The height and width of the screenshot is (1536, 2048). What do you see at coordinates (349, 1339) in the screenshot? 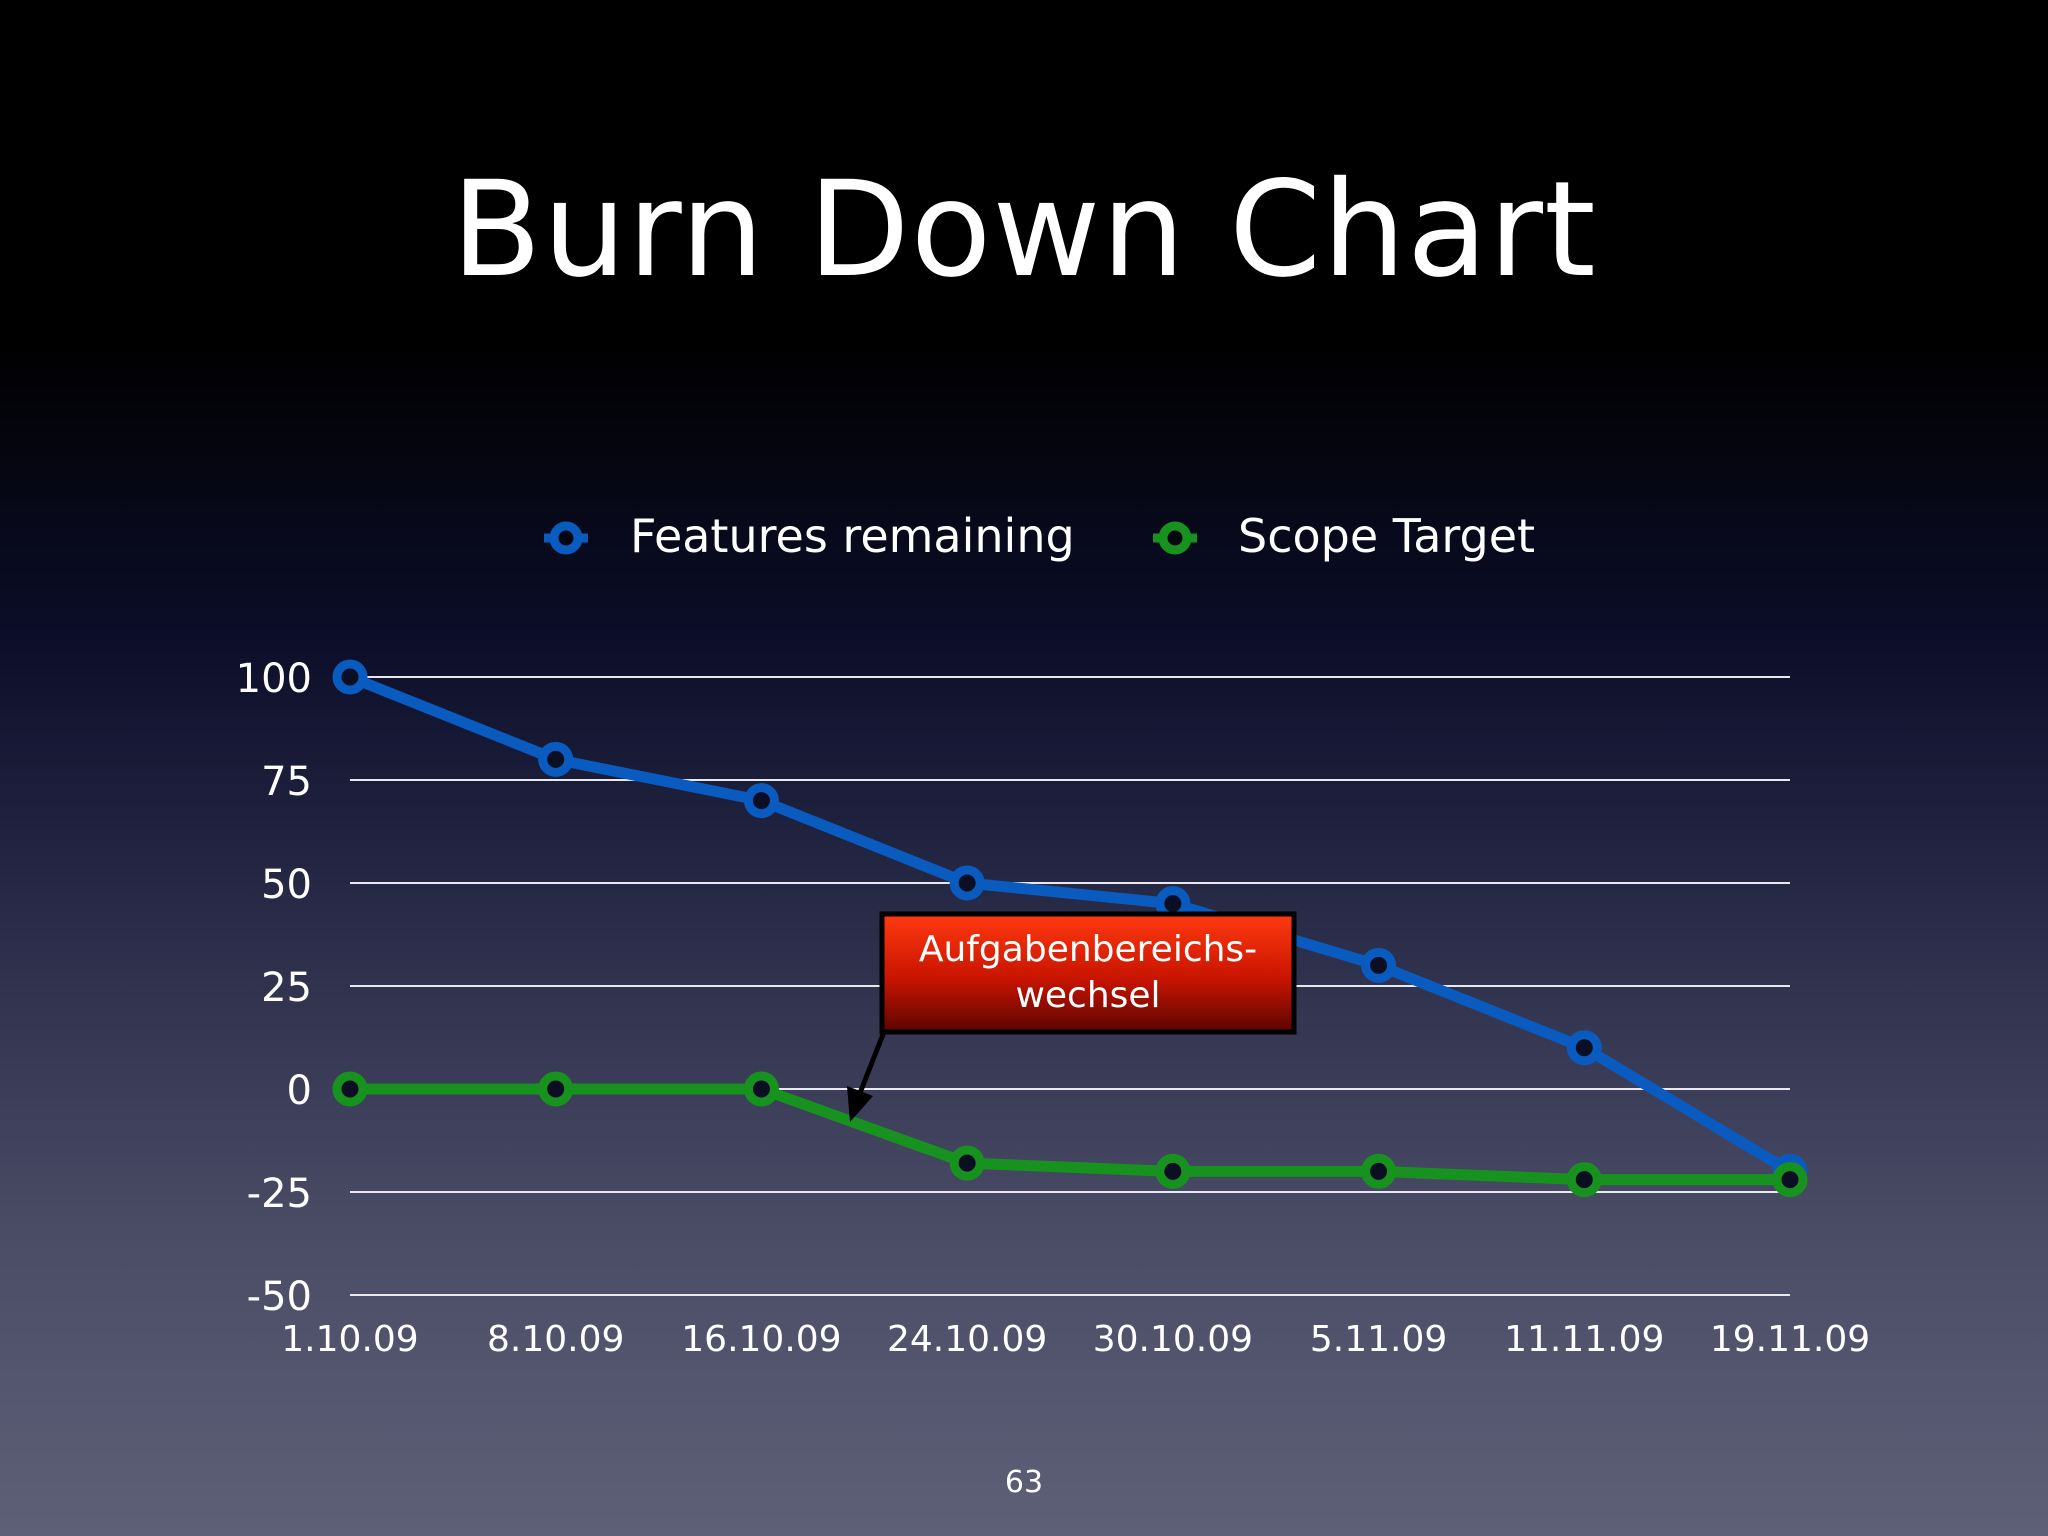
I see `x-tick-label: 1.10.09` at bounding box center [349, 1339].